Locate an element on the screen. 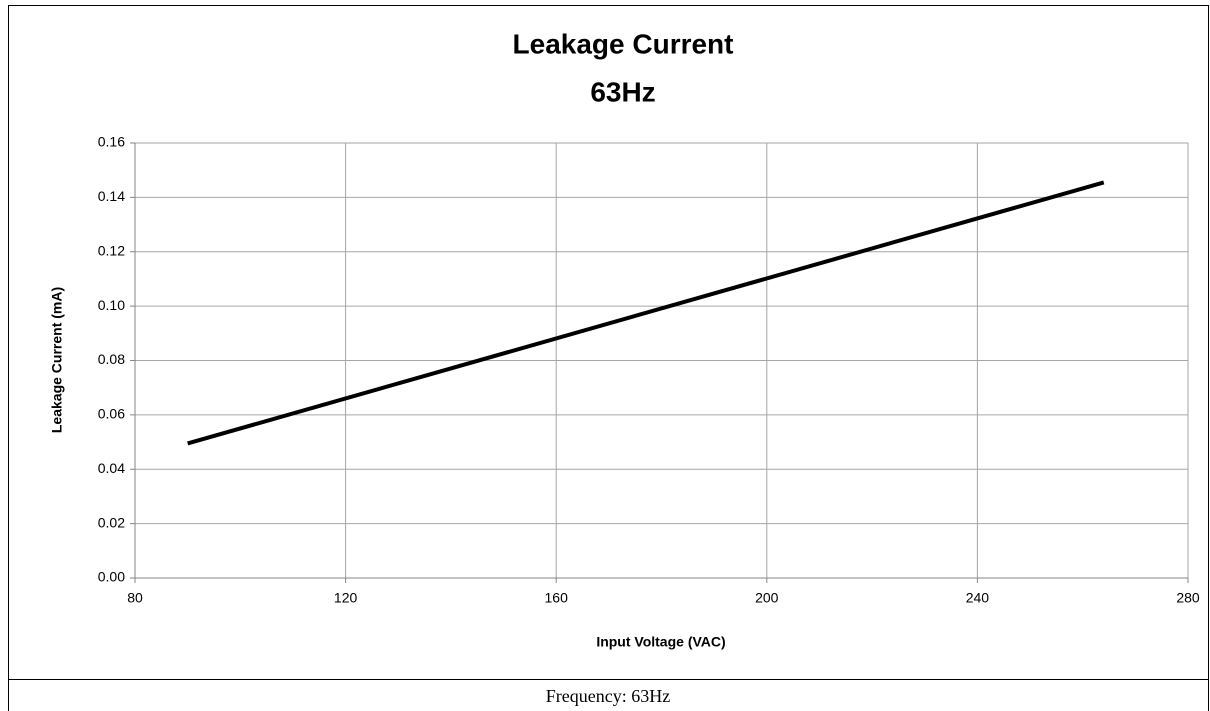 The width and height of the screenshot is (1210, 711). x-tick-label: 240 is located at coordinates (978, 598).